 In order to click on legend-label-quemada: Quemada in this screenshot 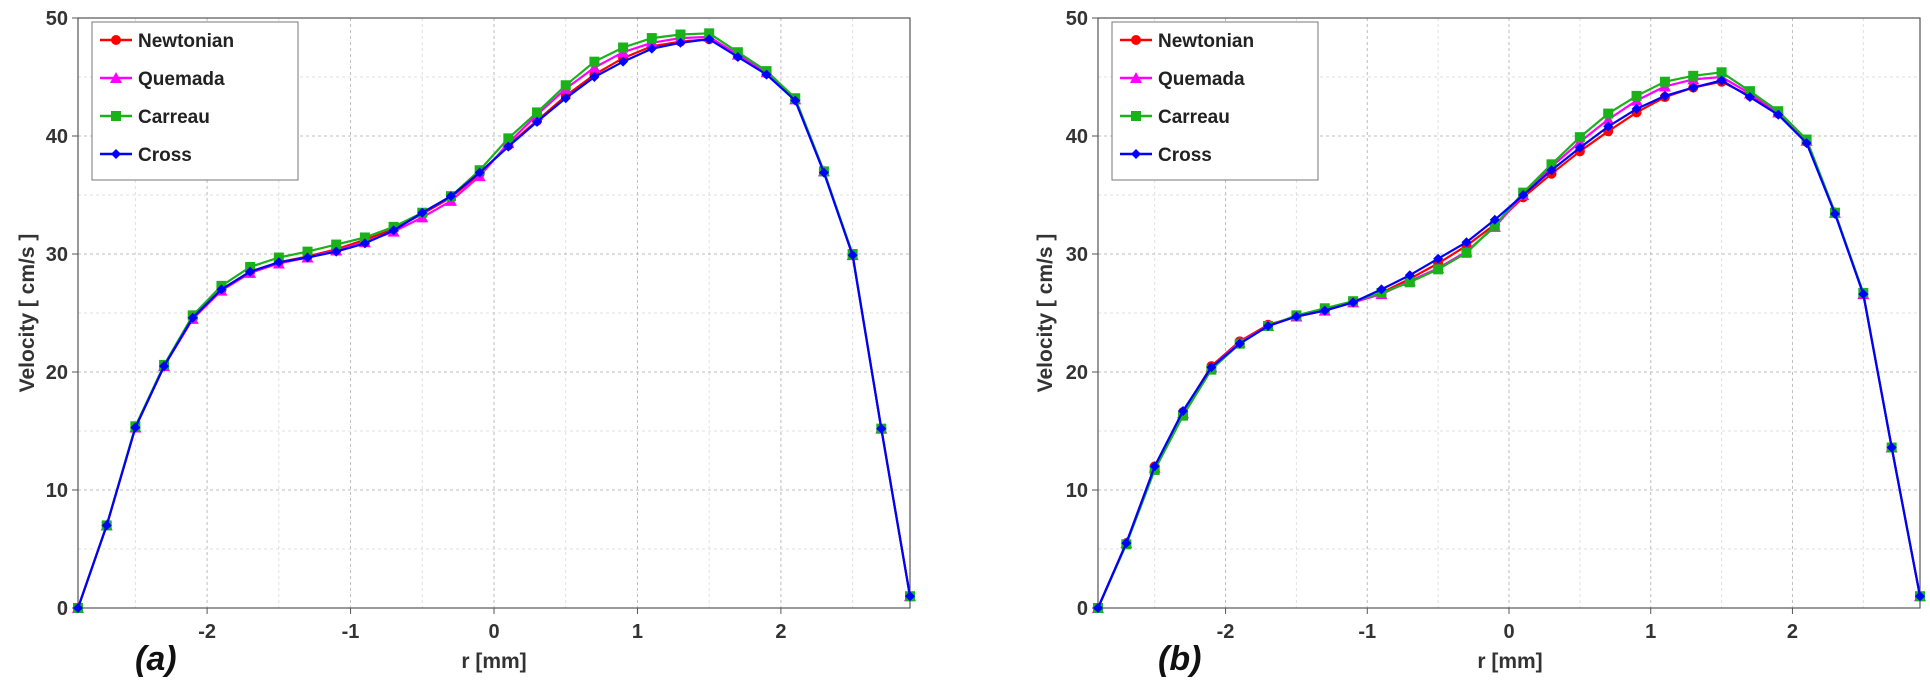, I will do `click(1201, 79)`.